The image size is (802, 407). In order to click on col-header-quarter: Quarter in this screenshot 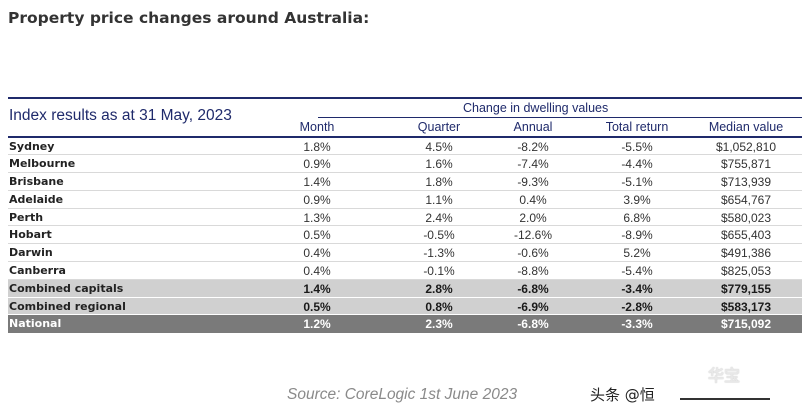, I will do `click(439, 127)`.